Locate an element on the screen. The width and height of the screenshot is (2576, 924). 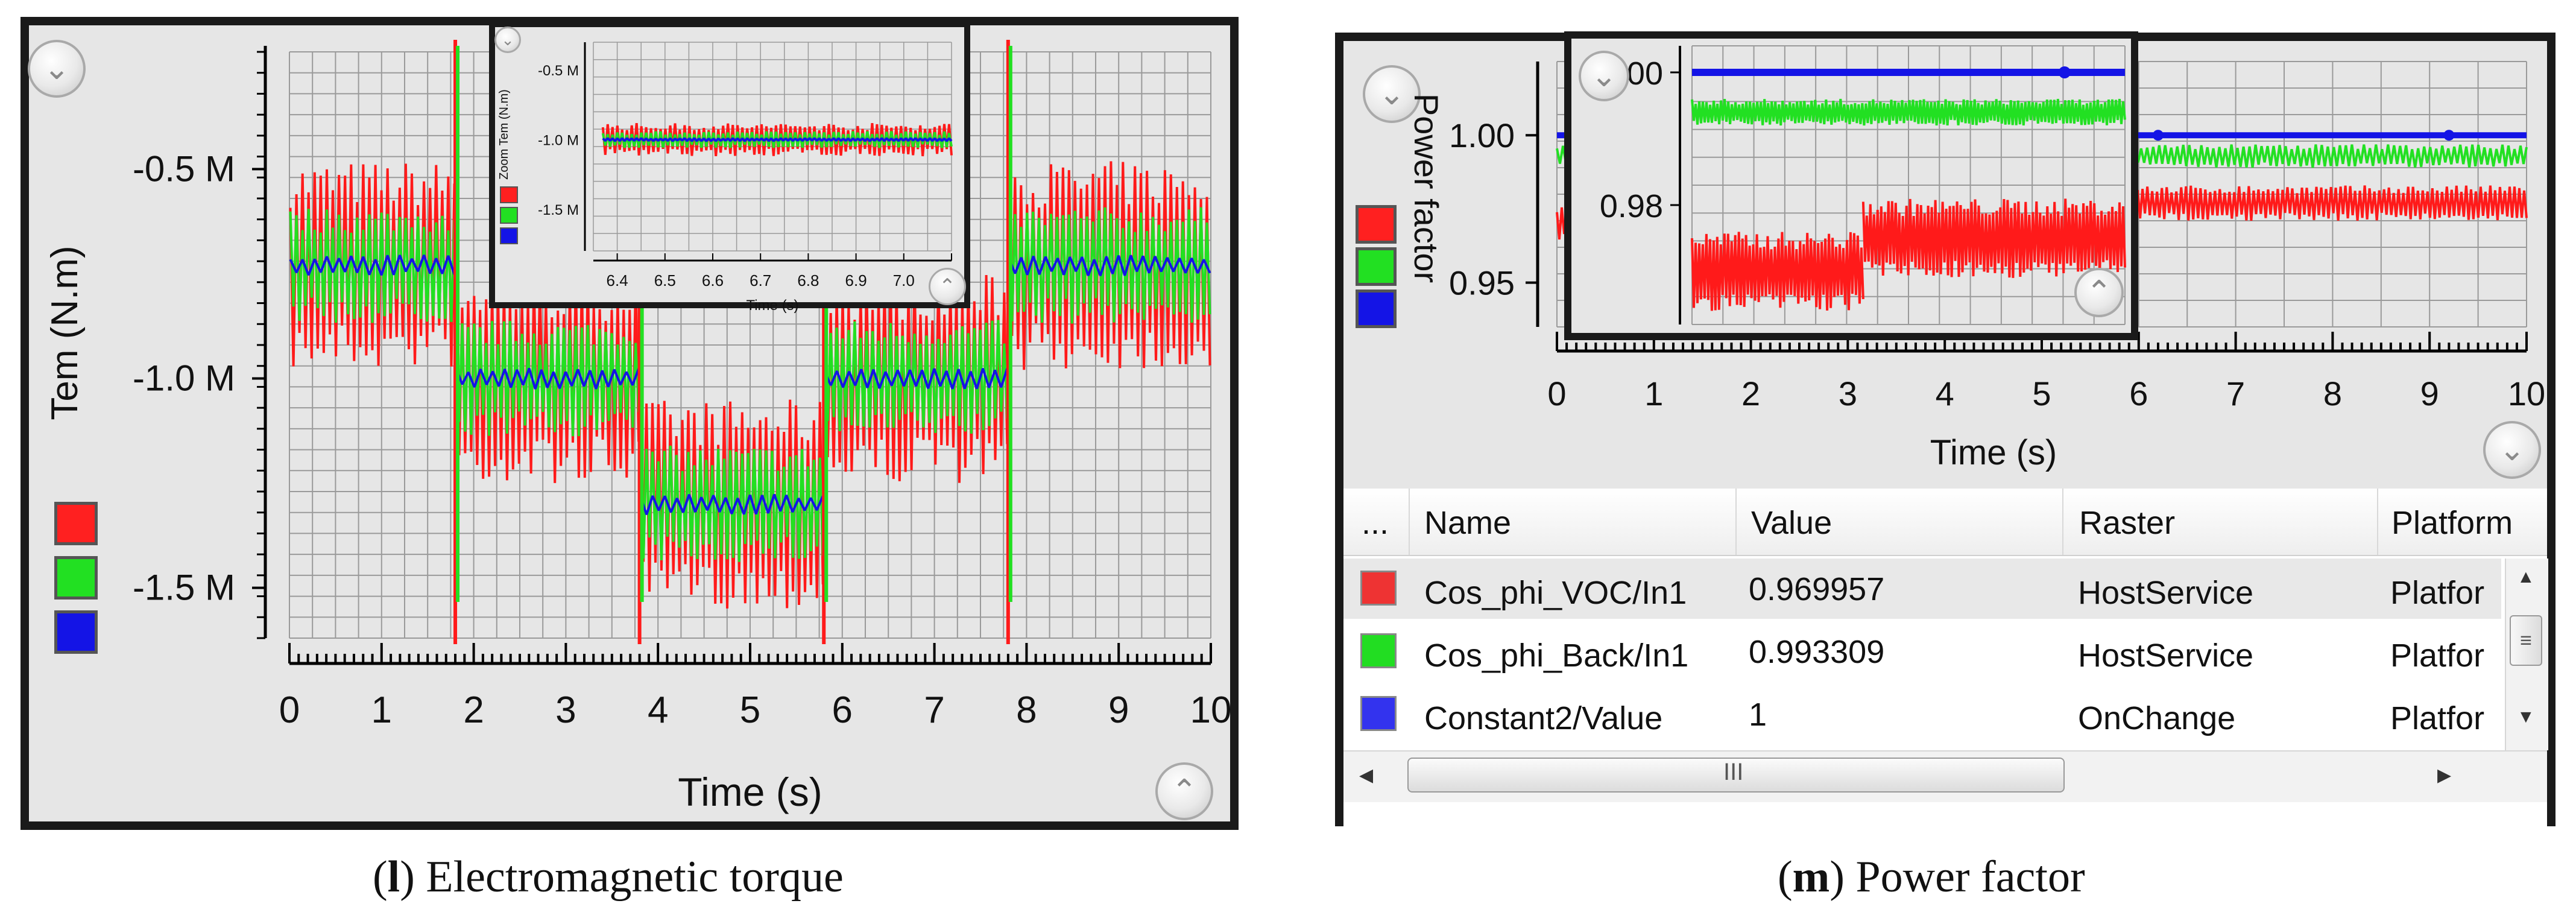
scroll-right-arrow-icon: ▶ is located at coordinates (2444, 775).